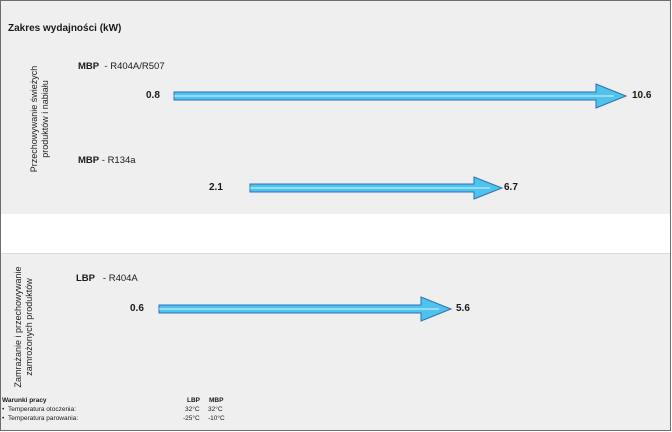 This screenshot has width=672, height=432. I want to click on conditions-col-mbp: MBP, so click(216, 400).